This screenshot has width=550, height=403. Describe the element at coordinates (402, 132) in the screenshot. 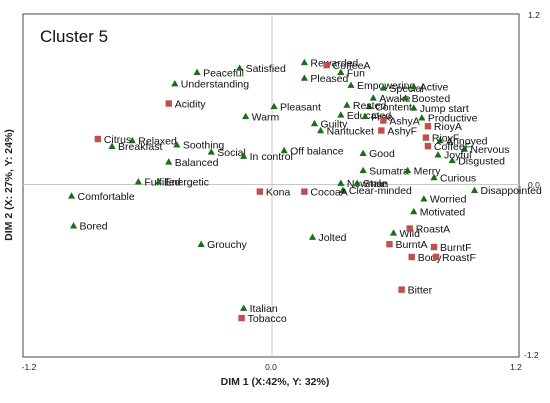

I see `point-label: AshyF` at that location.